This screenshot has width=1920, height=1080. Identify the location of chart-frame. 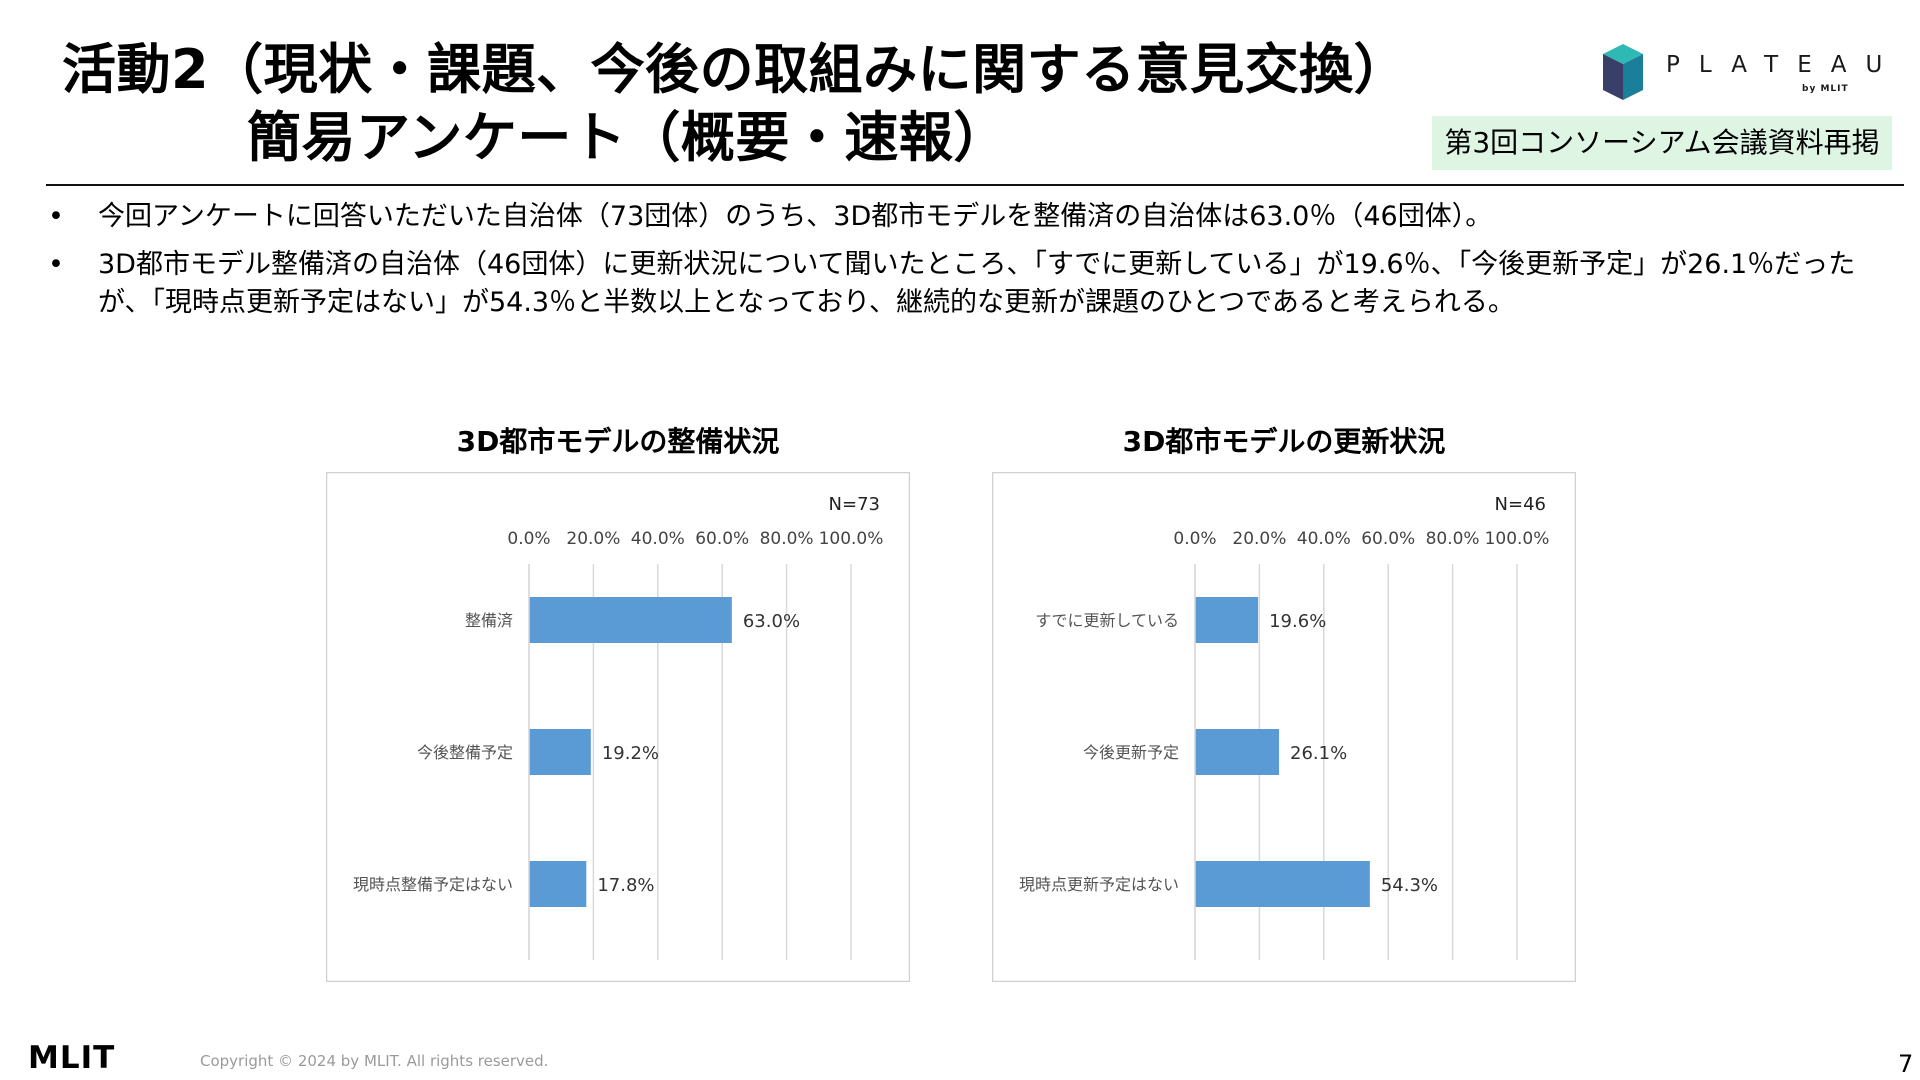
(618, 727).